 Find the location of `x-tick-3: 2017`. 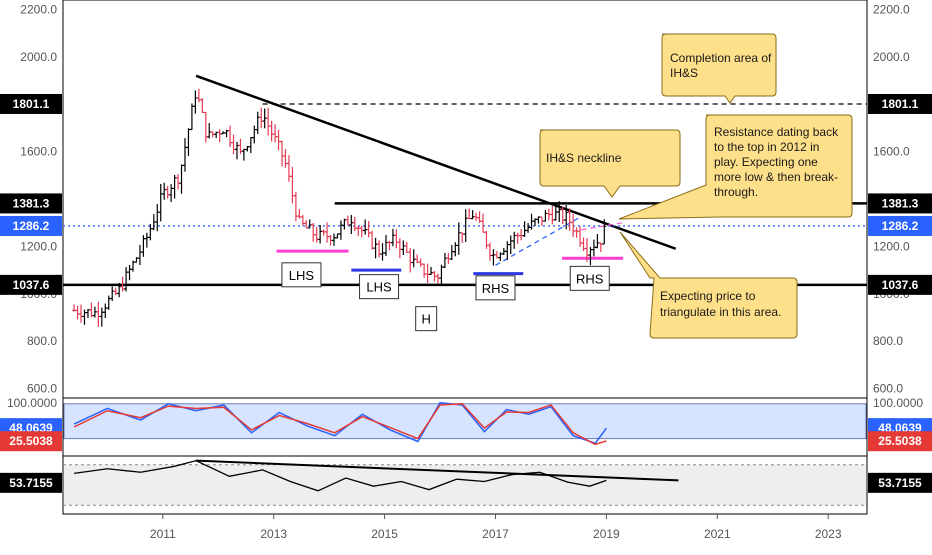

x-tick-3: 2017 is located at coordinates (495, 534).